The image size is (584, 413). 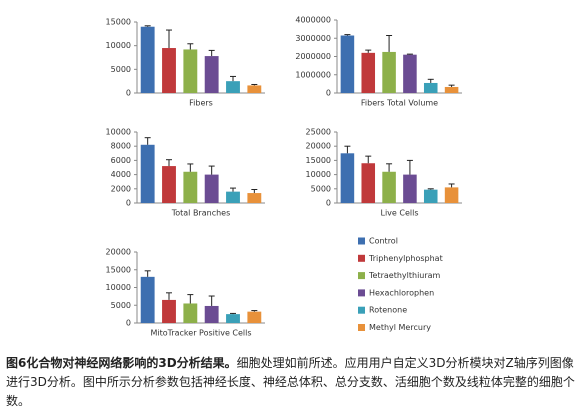 I want to click on y-tick-label: 2000000, so click(x=313, y=56).